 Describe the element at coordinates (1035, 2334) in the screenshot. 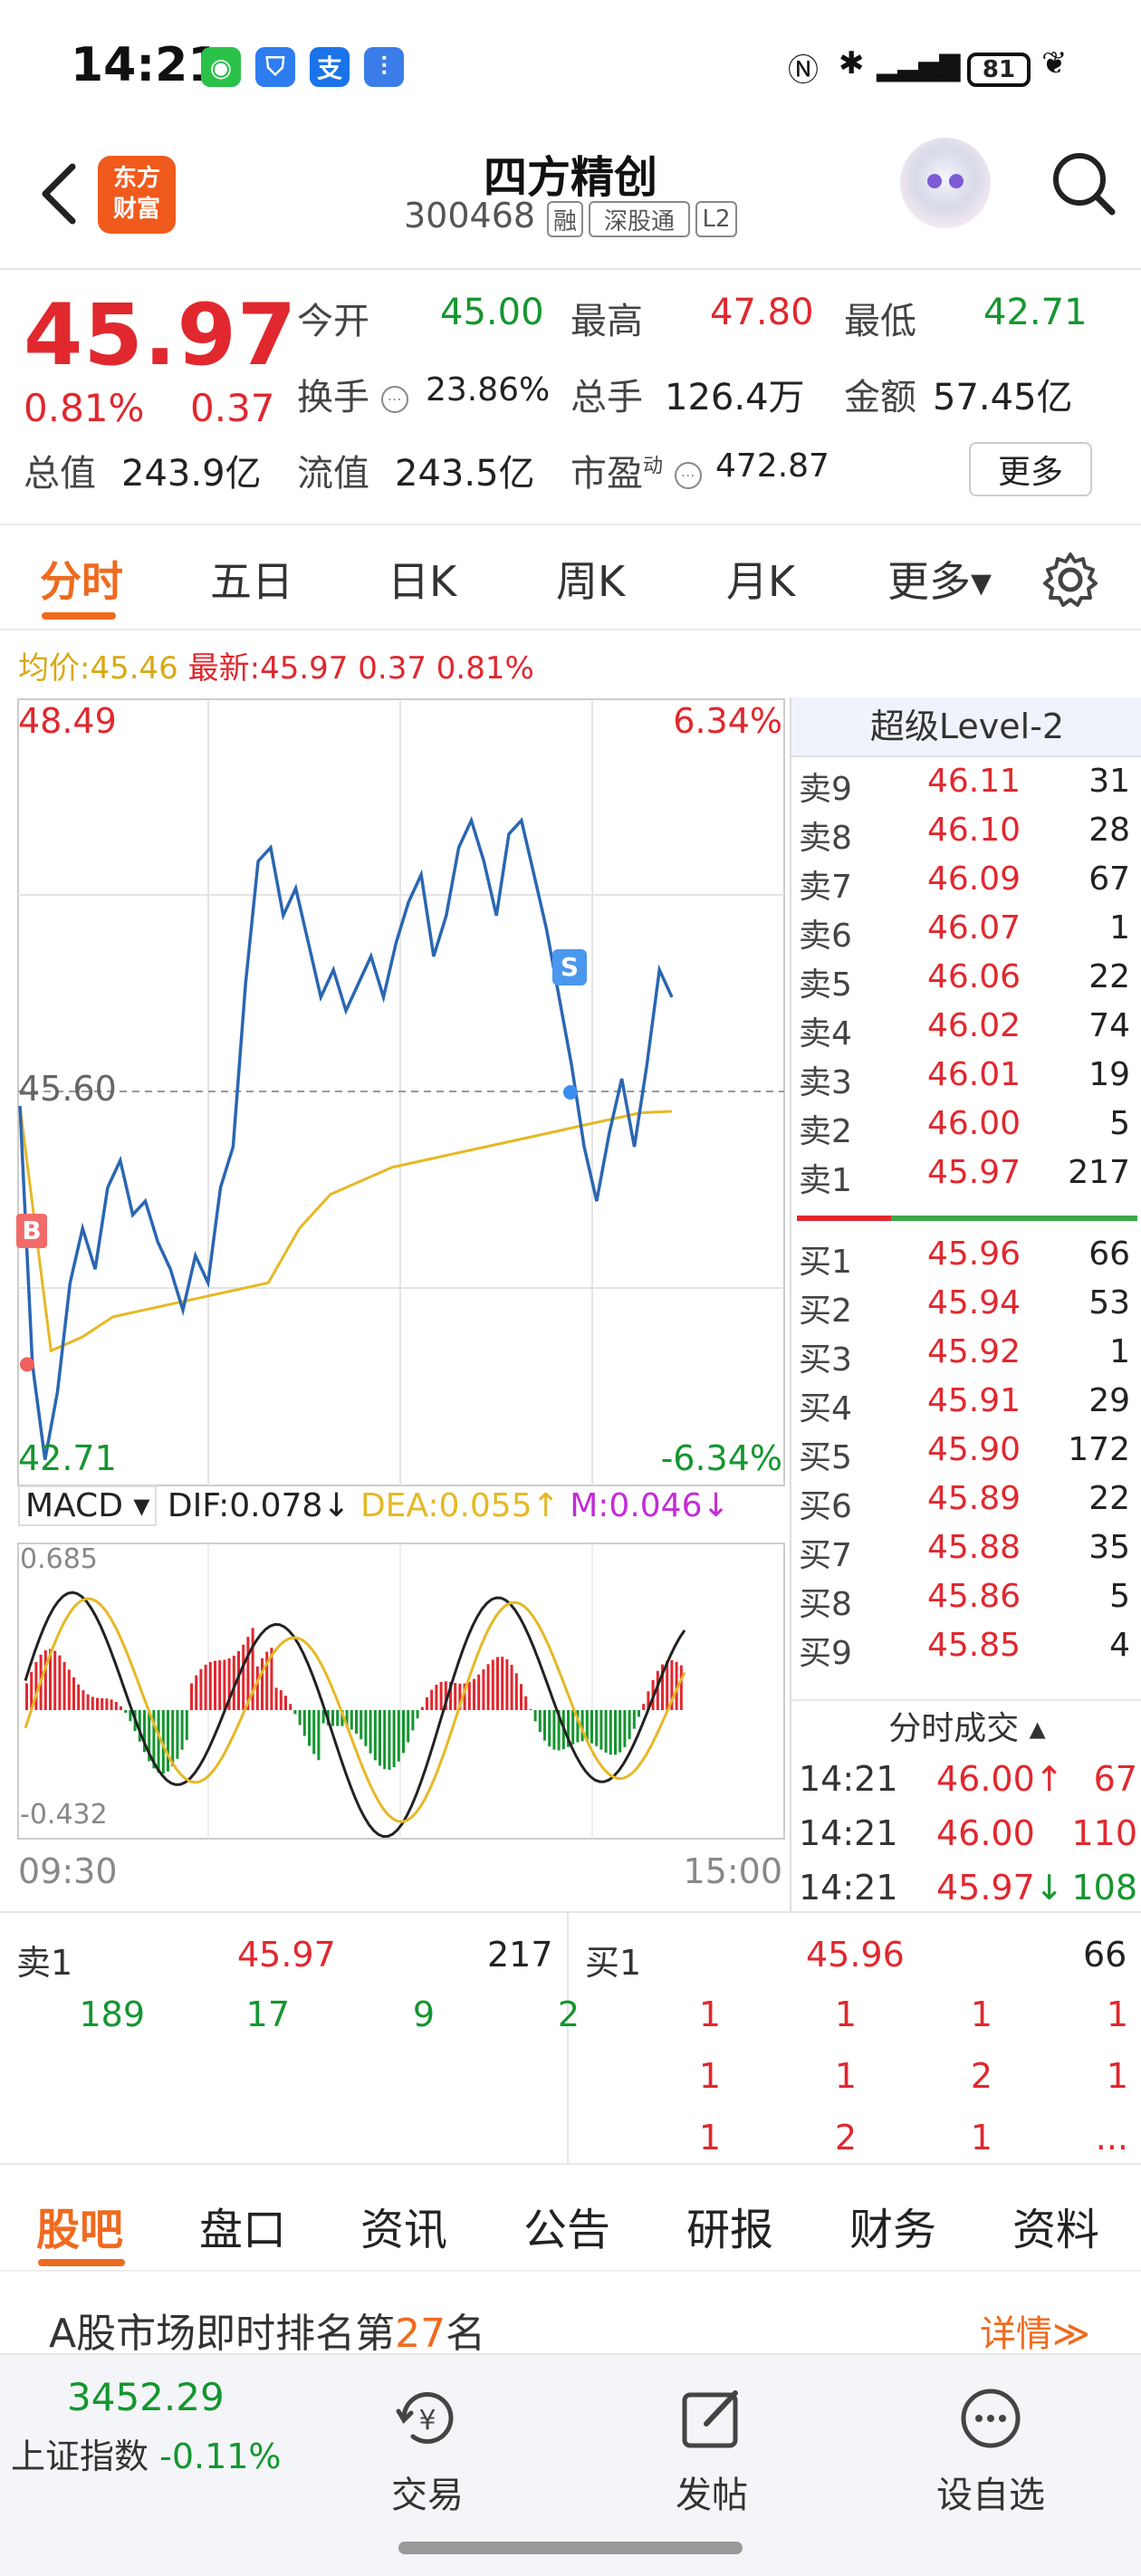

I see `rank-detail-link: 详情≫` at that location.